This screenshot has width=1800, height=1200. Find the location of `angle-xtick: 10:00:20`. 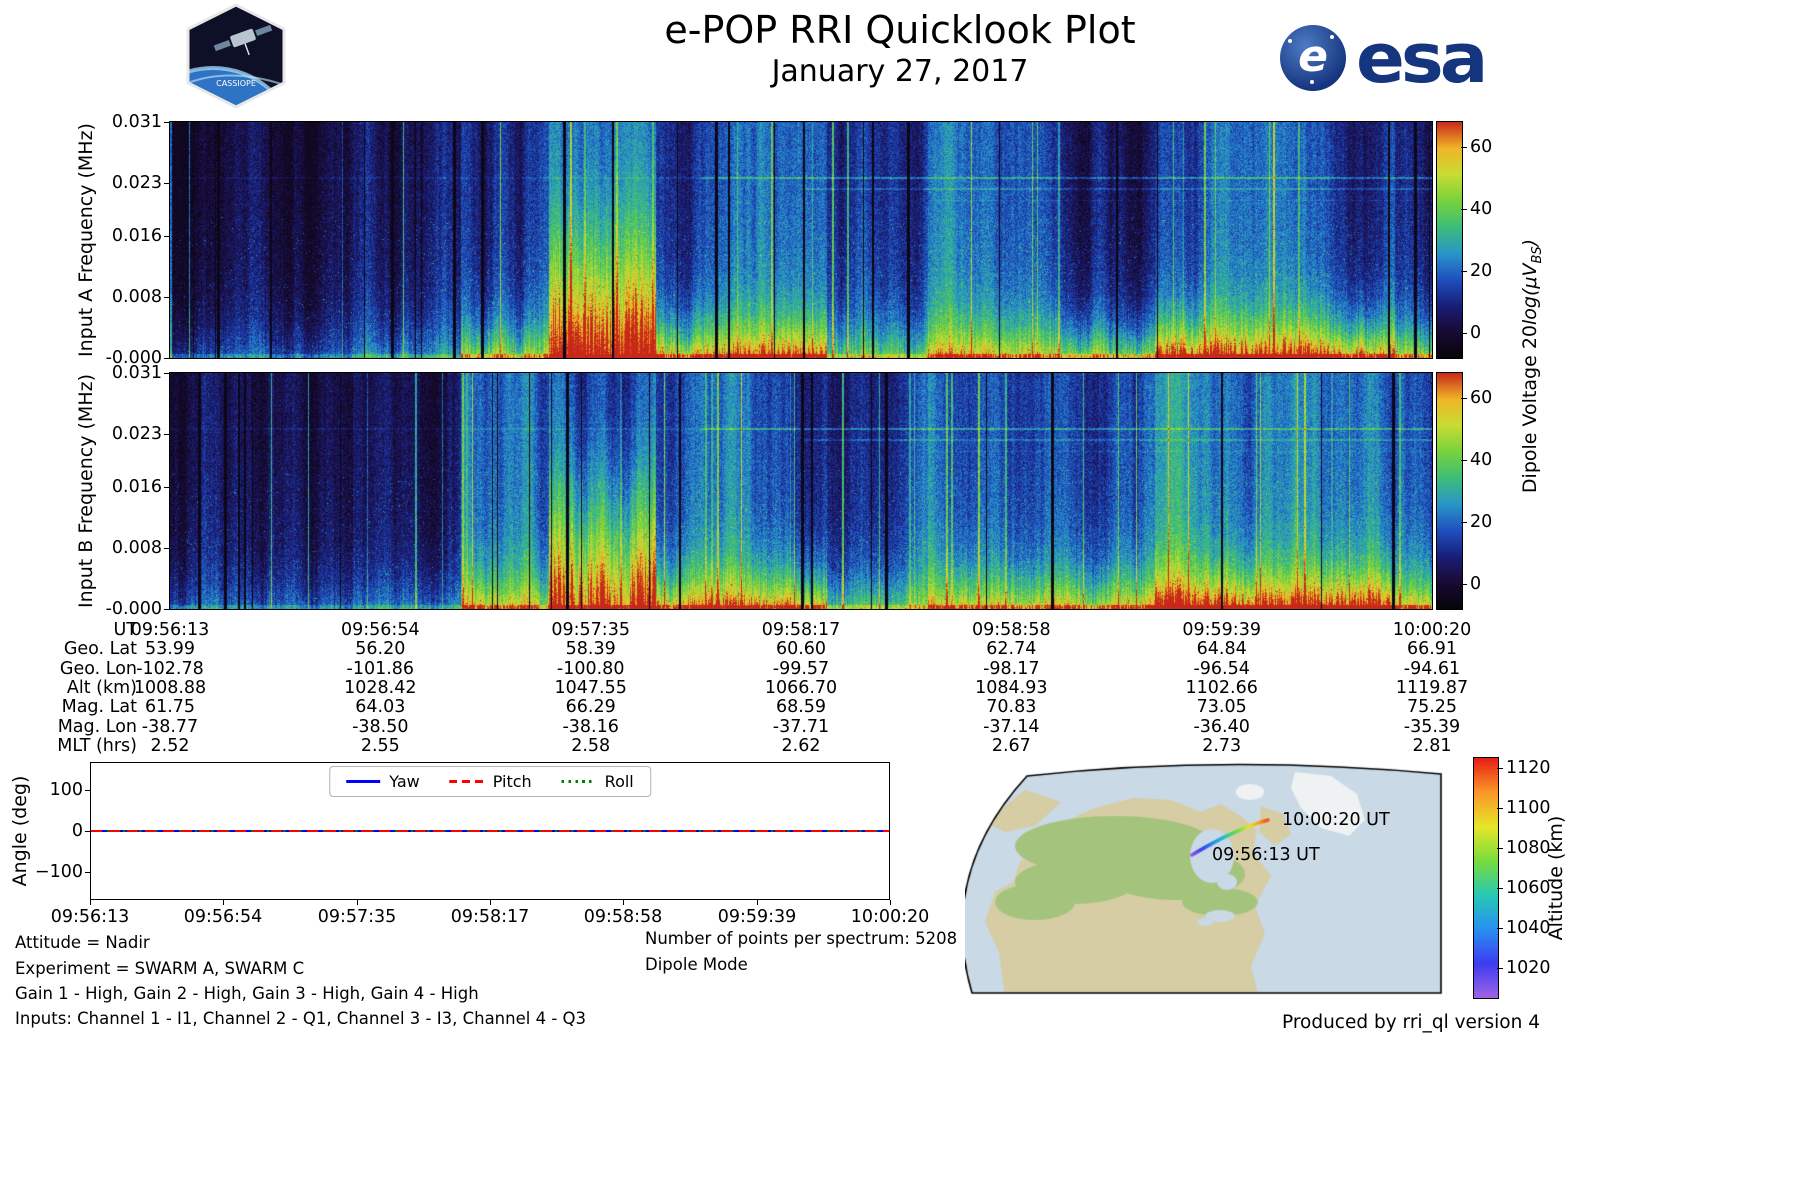

angle-xtick: 10:00:20 is located at coordinates (890, 914).